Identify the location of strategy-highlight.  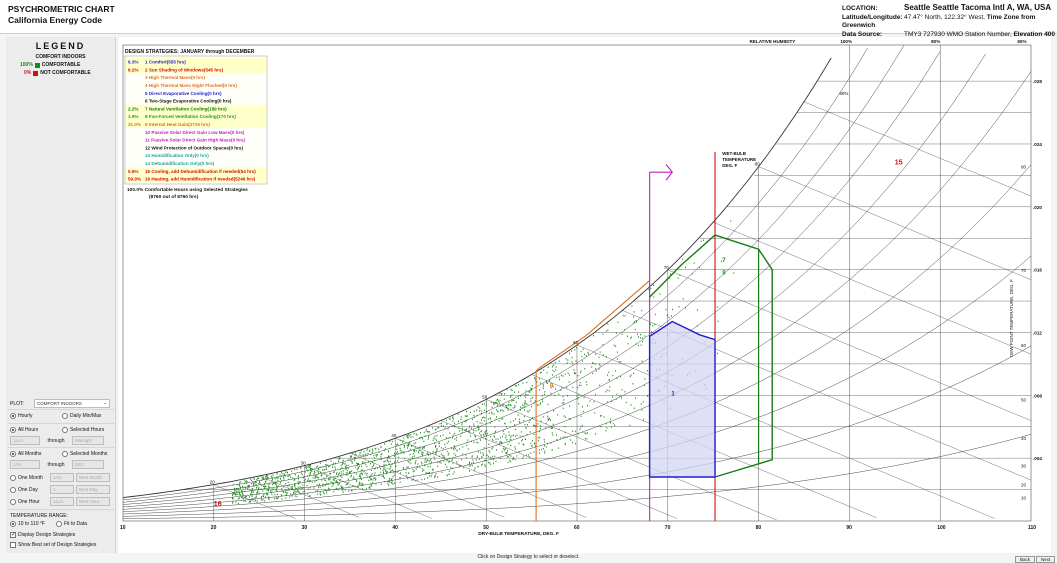
(196, 179).